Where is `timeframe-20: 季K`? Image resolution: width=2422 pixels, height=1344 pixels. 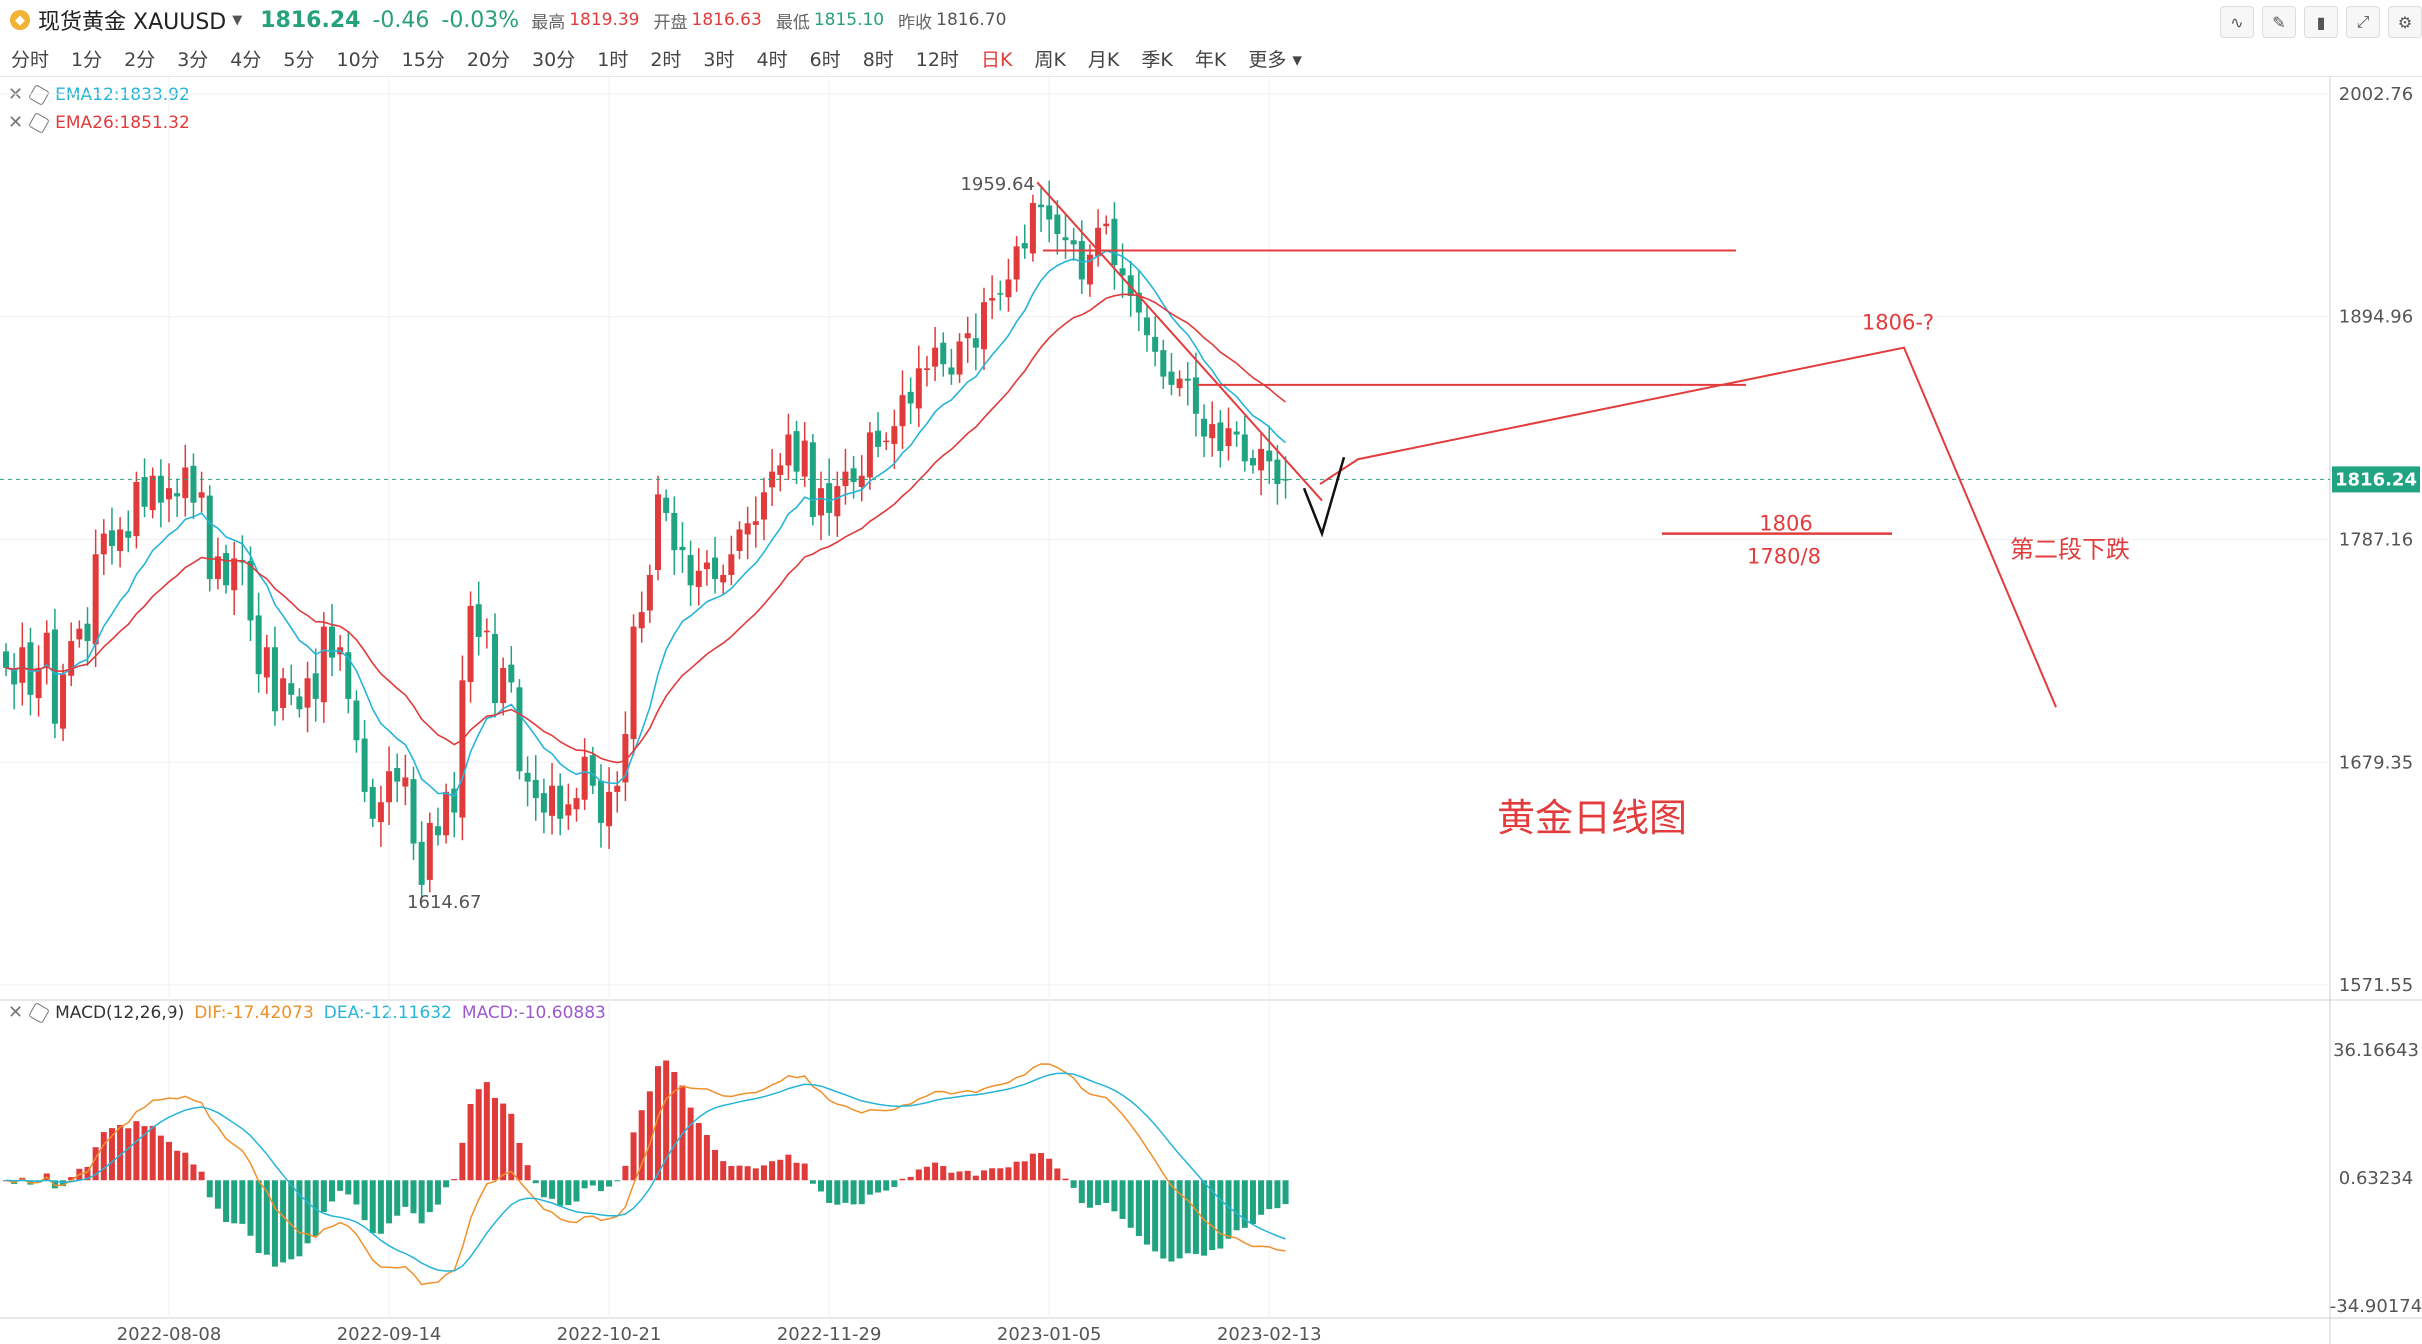 timeframe-20: 季K is located at coordinates (1157, 59).